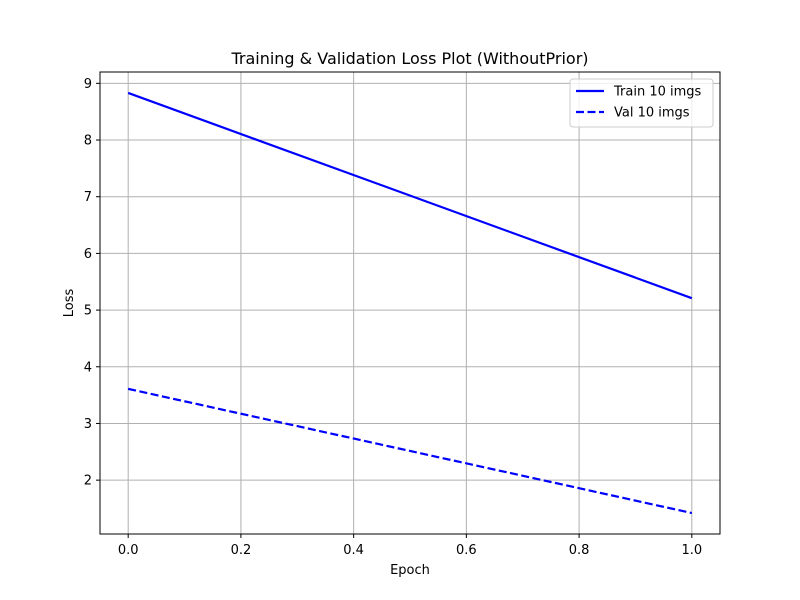 The width and height of the screenshot is (800, 600). I want to click on y-tick-label: 7, so click(88, 197).